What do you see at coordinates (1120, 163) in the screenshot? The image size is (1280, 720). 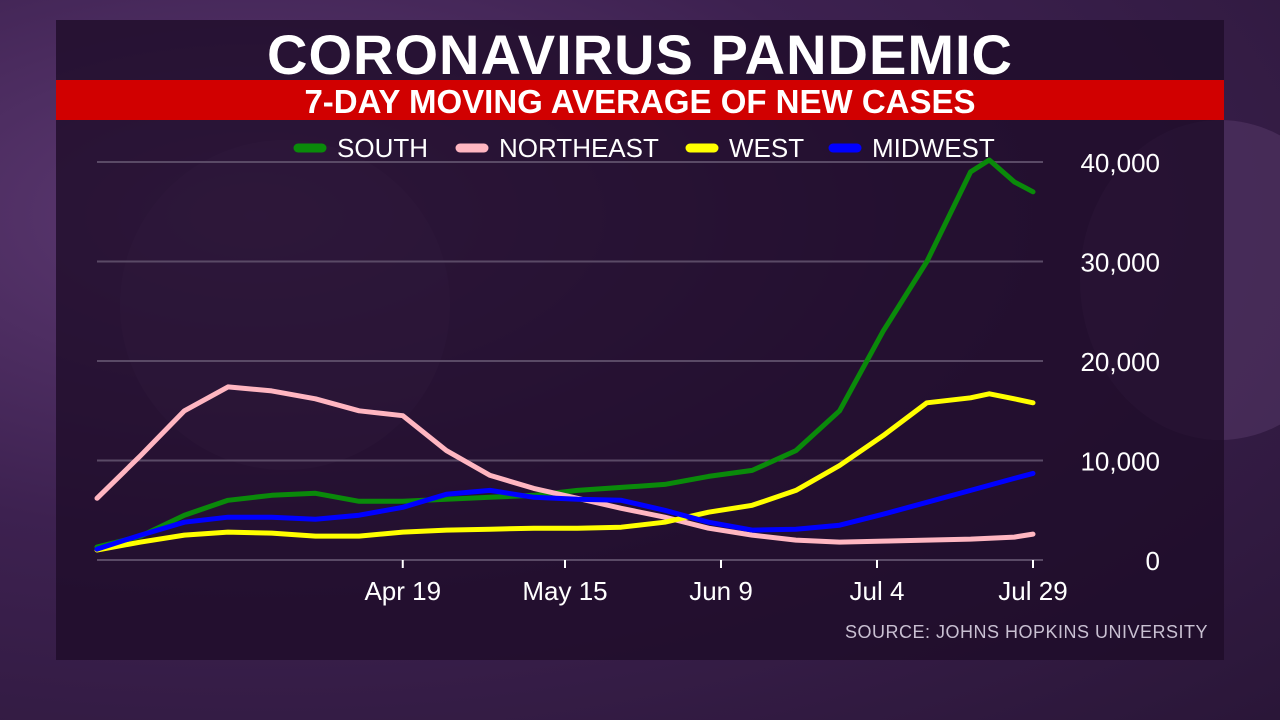 I see `y-tick-label: 40,000` at bounding box center [1120, 163].